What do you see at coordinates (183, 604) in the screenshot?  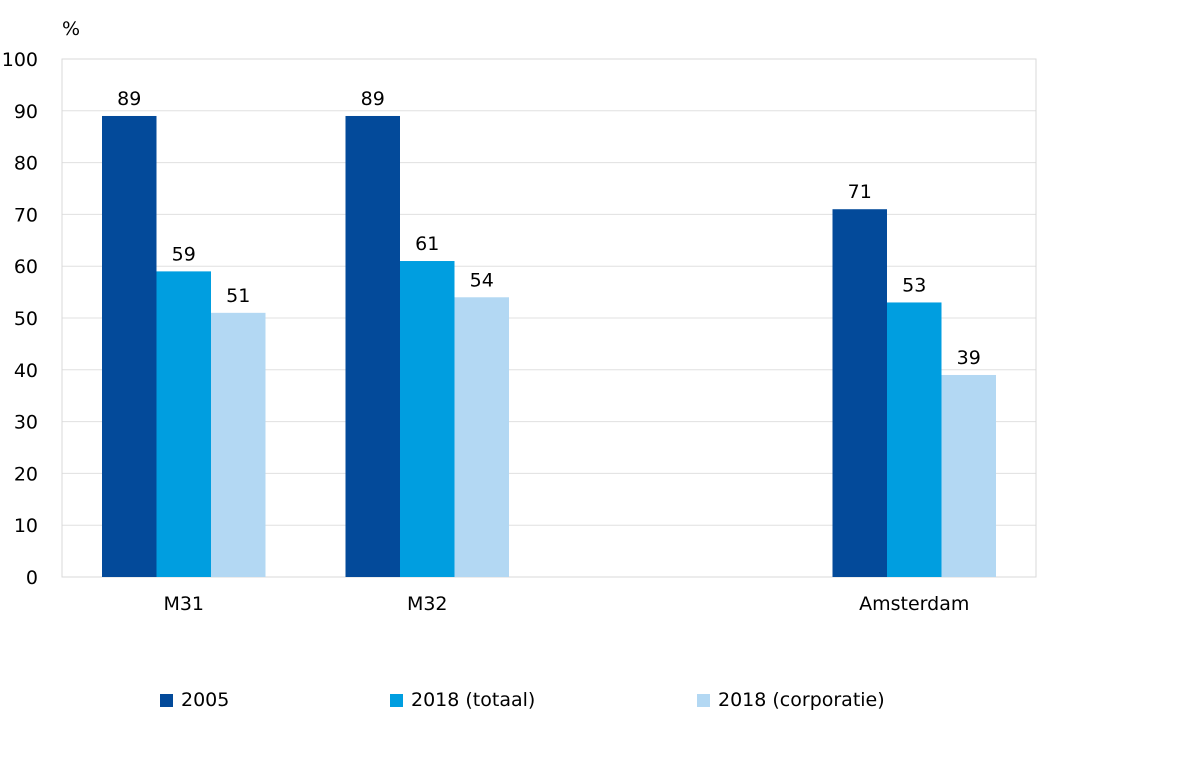 I see `x-tick-label: M31` at bounding box center [183, 604].